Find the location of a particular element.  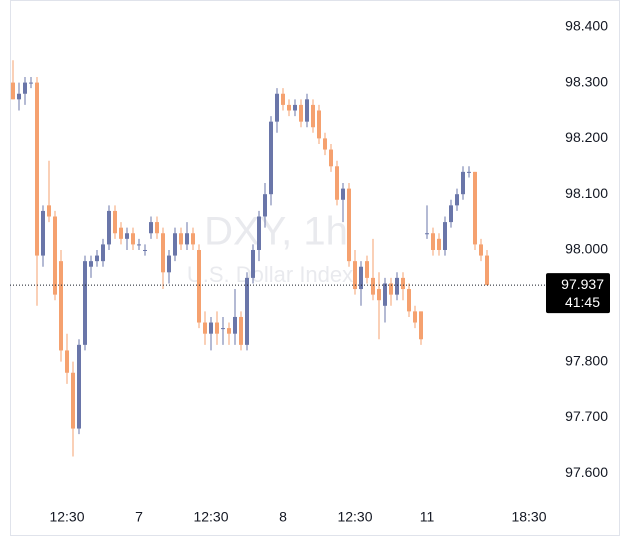

y-tick-label: 97.600 is located at coordinates (586, 472).